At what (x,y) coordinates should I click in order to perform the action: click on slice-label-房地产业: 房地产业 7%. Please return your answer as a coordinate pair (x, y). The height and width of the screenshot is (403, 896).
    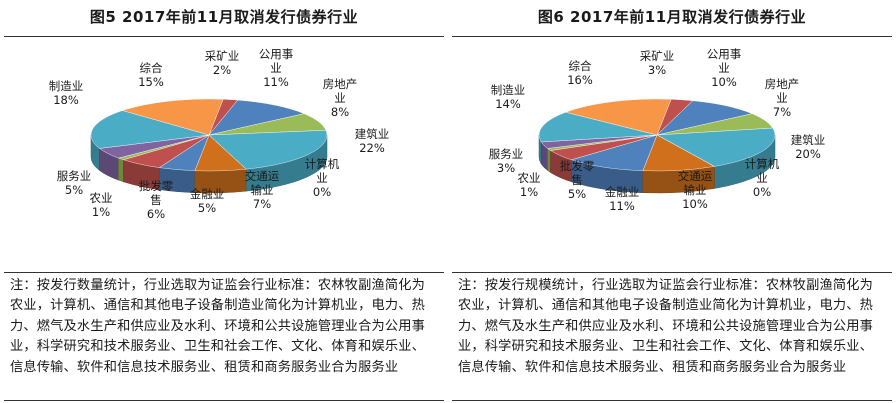
    Looking at the image, I should click on (782, 98).